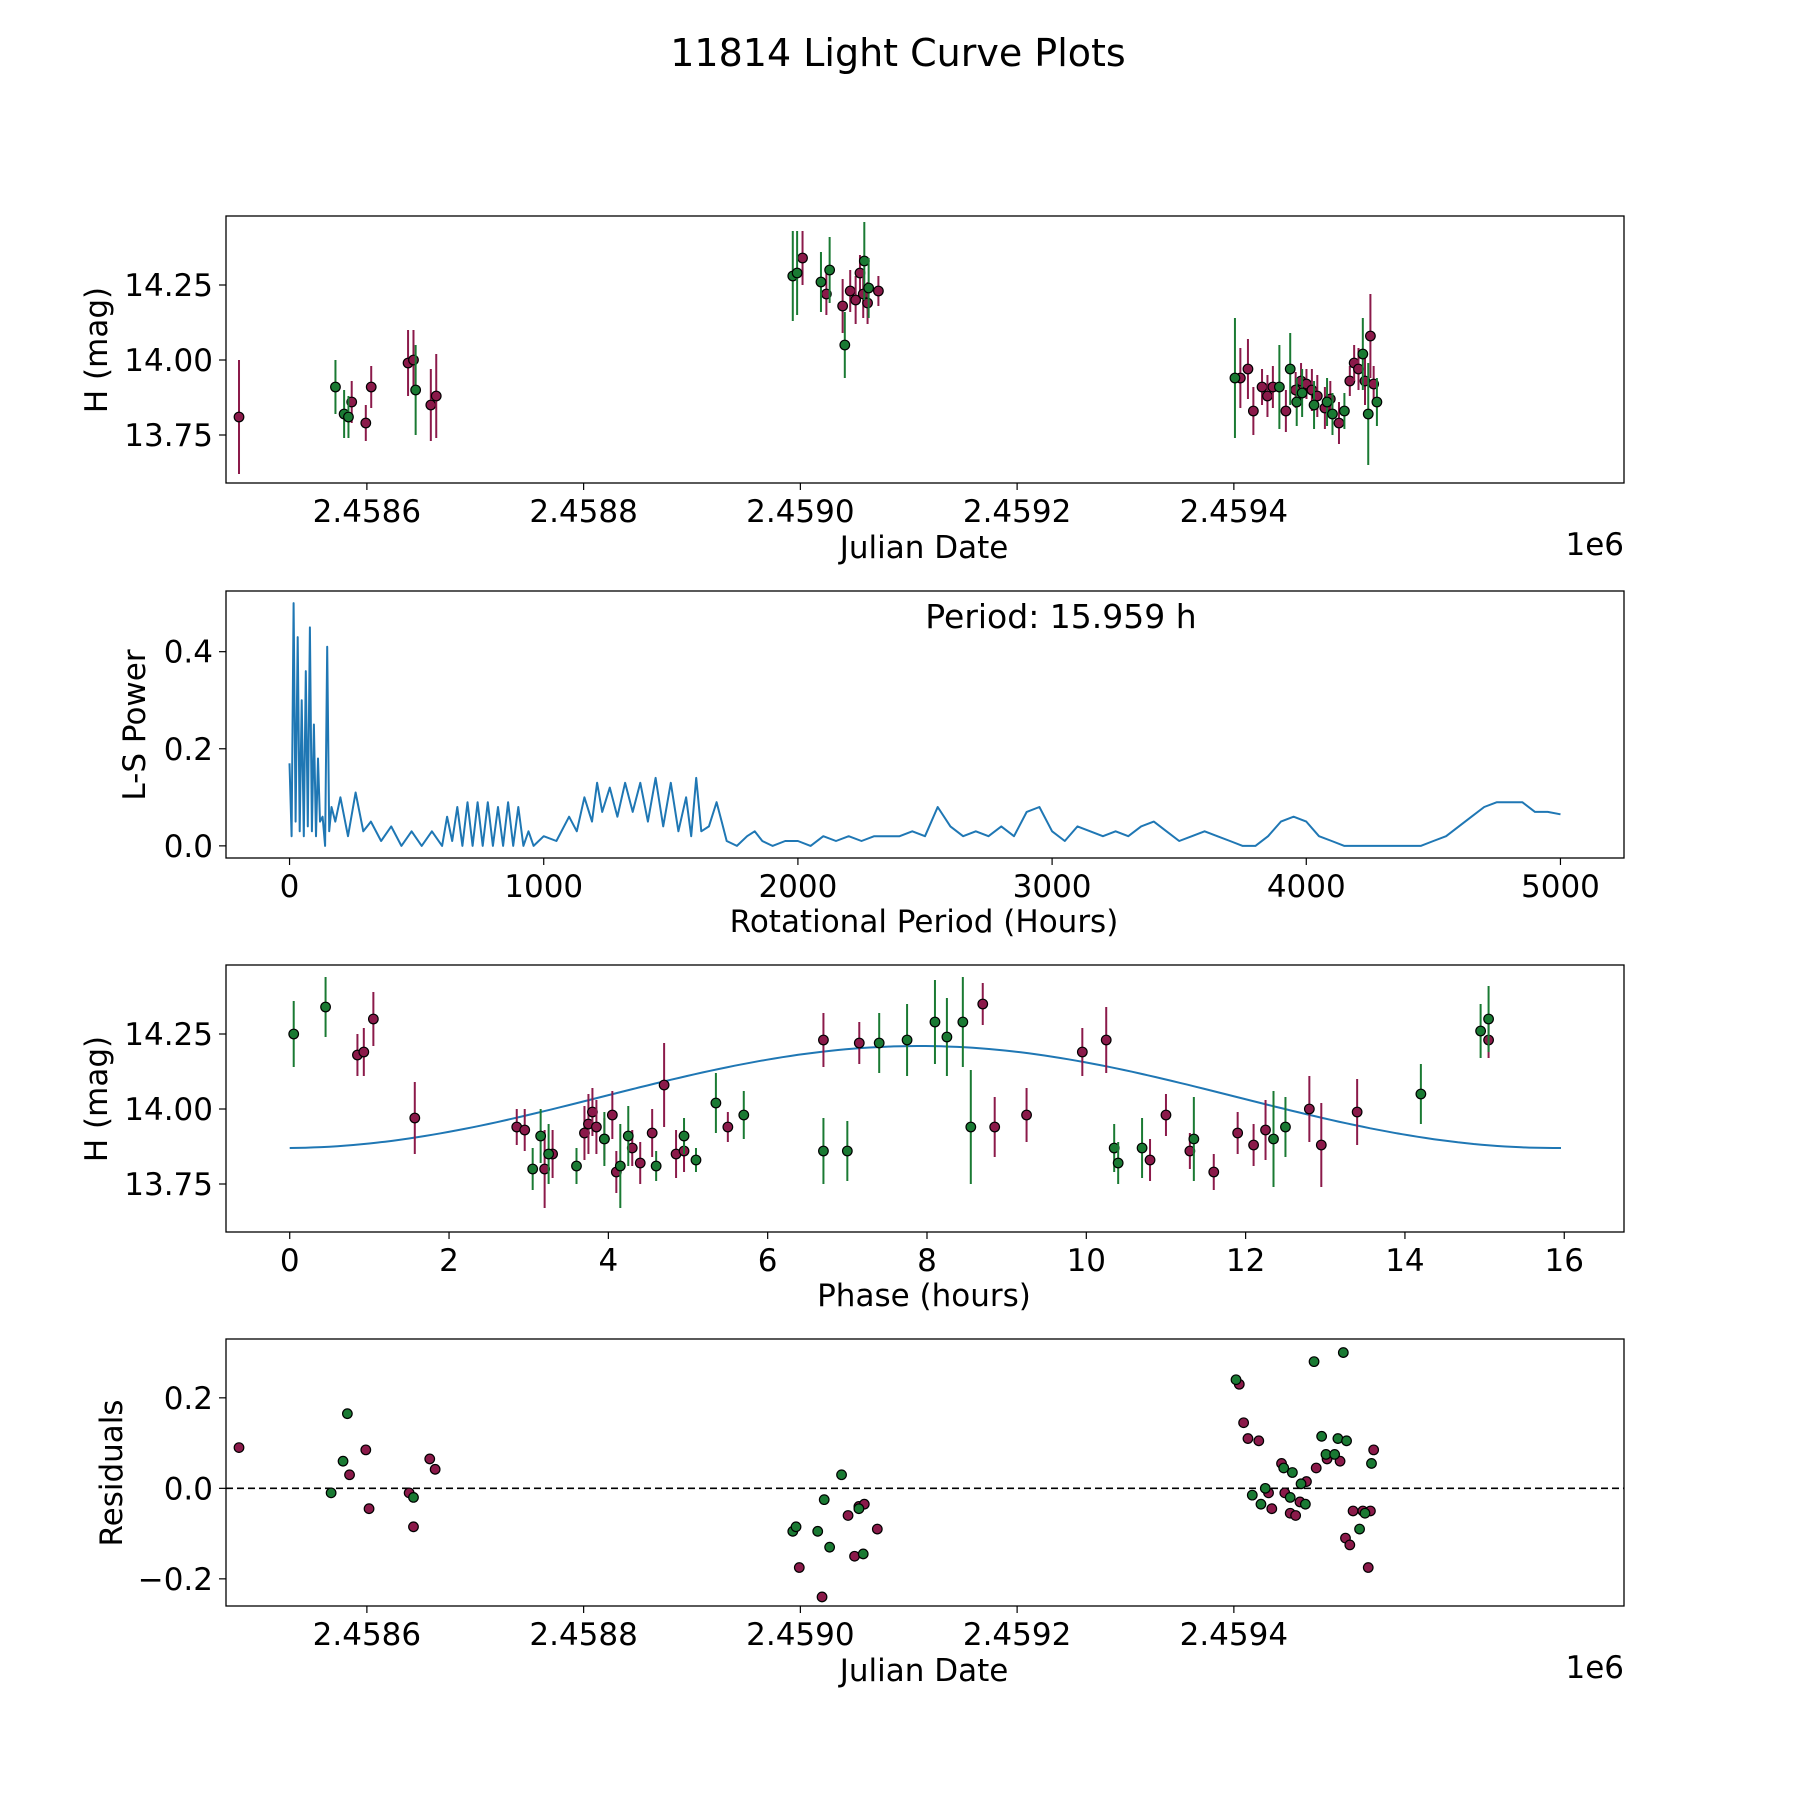  What do you see at coordinates (1594, 1668) in the screenshot?
I see `resid-offset-text: 1e6` at bounding box center [1594, 1668].